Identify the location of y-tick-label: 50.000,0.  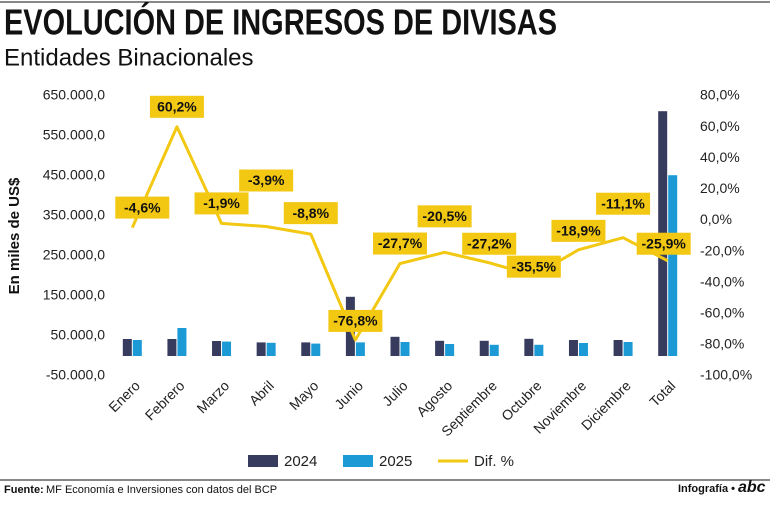
(78, 335).